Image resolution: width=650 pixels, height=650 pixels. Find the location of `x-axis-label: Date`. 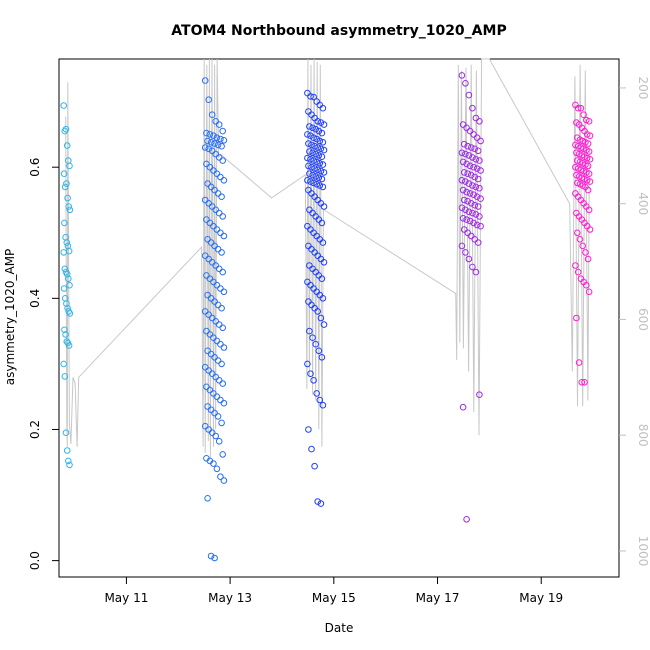

x-axis-label: Date is located at coordinates (339, 628).